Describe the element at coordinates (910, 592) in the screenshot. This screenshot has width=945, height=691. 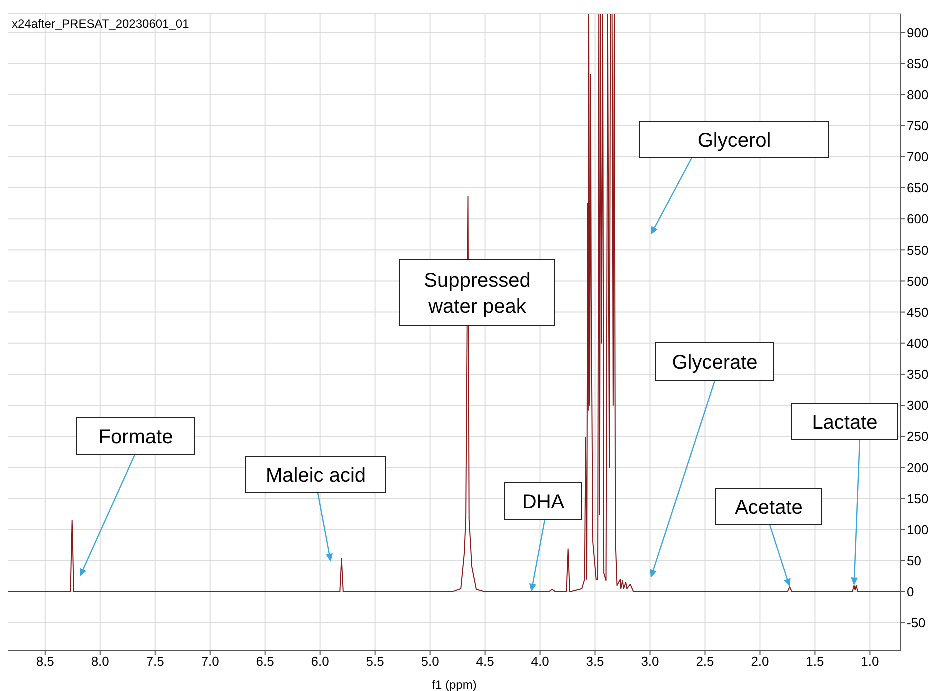
I see `y-tick-label: 0` at that location.